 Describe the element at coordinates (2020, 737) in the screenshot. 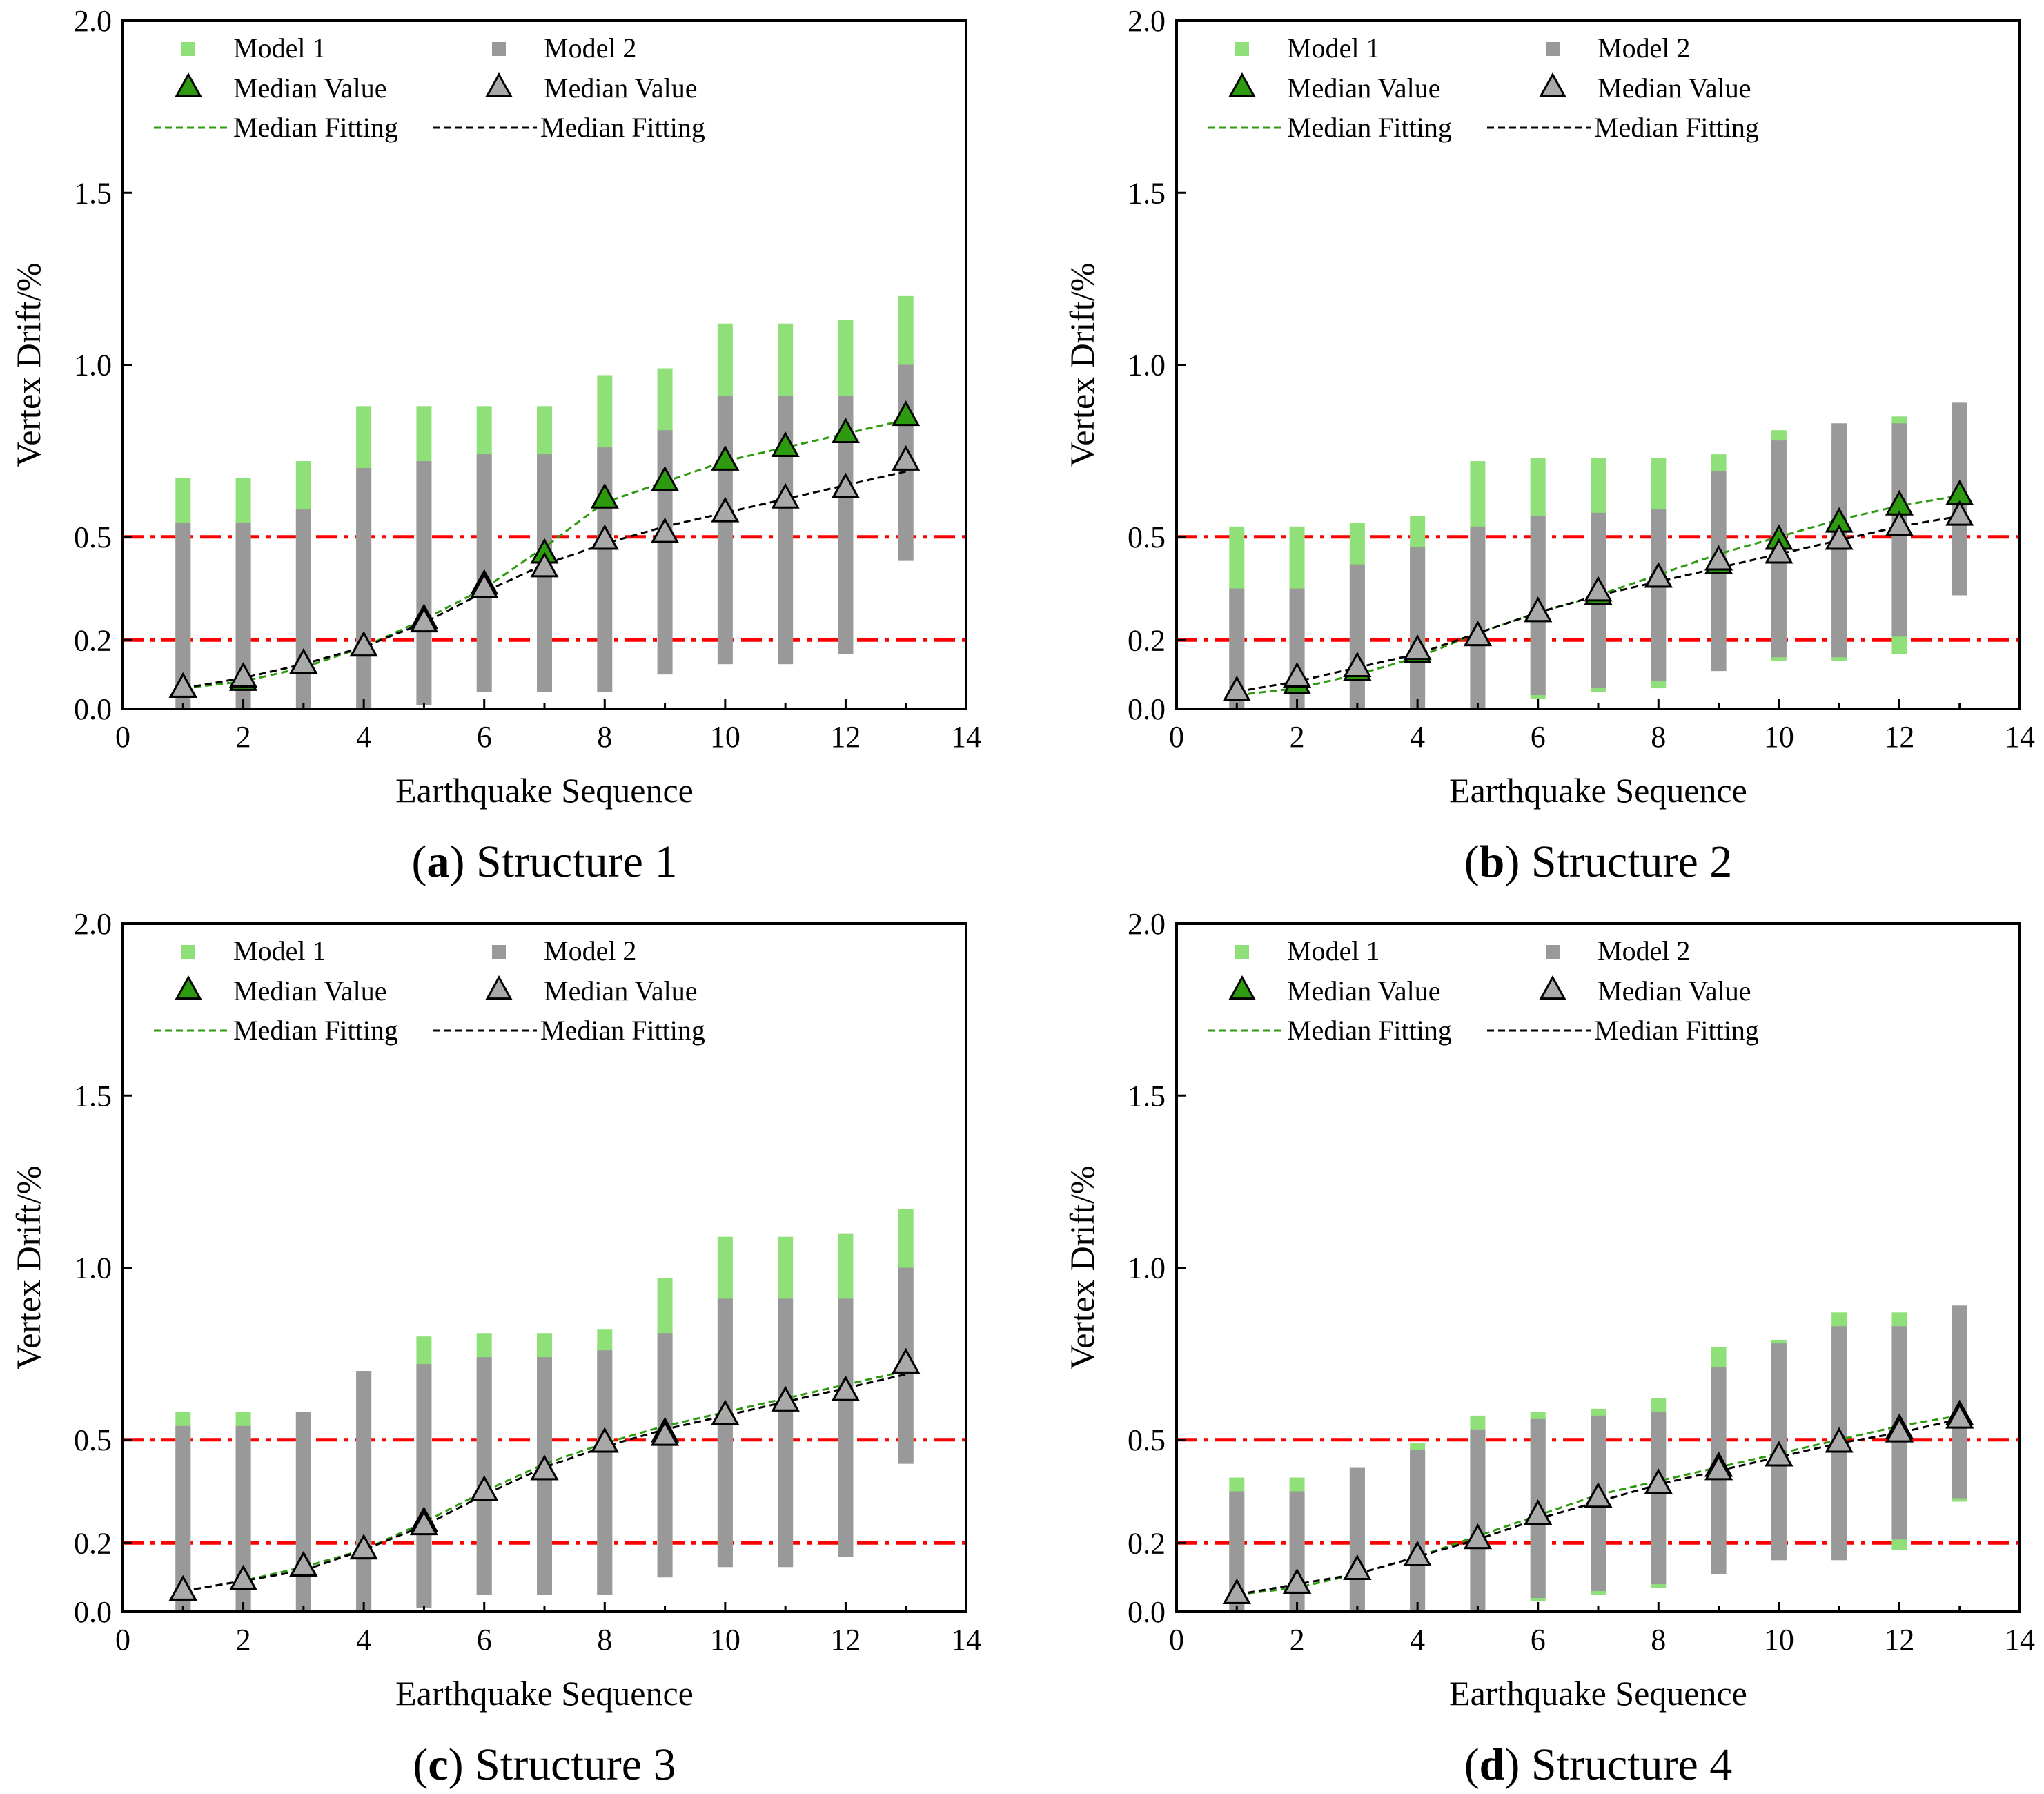

I see `x-tick-label: 14` at that location.